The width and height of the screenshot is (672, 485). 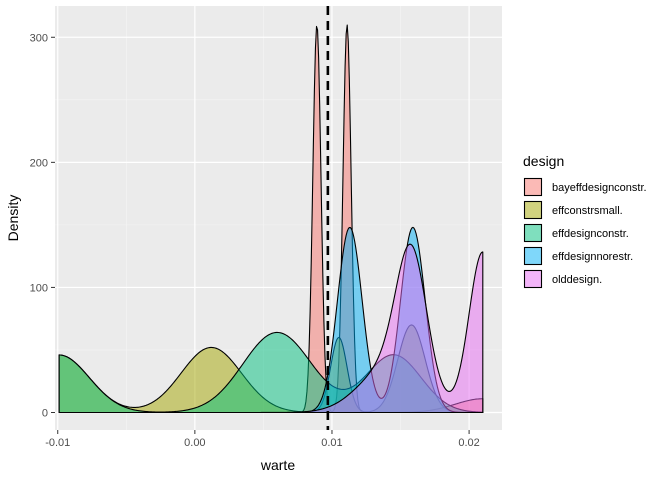 What do you see at coordinates (262, 439) in the screenshot?
I see `x-axis-ticks: -0.01 0.00 0.01 0.02` at bounding box center [262, 439].